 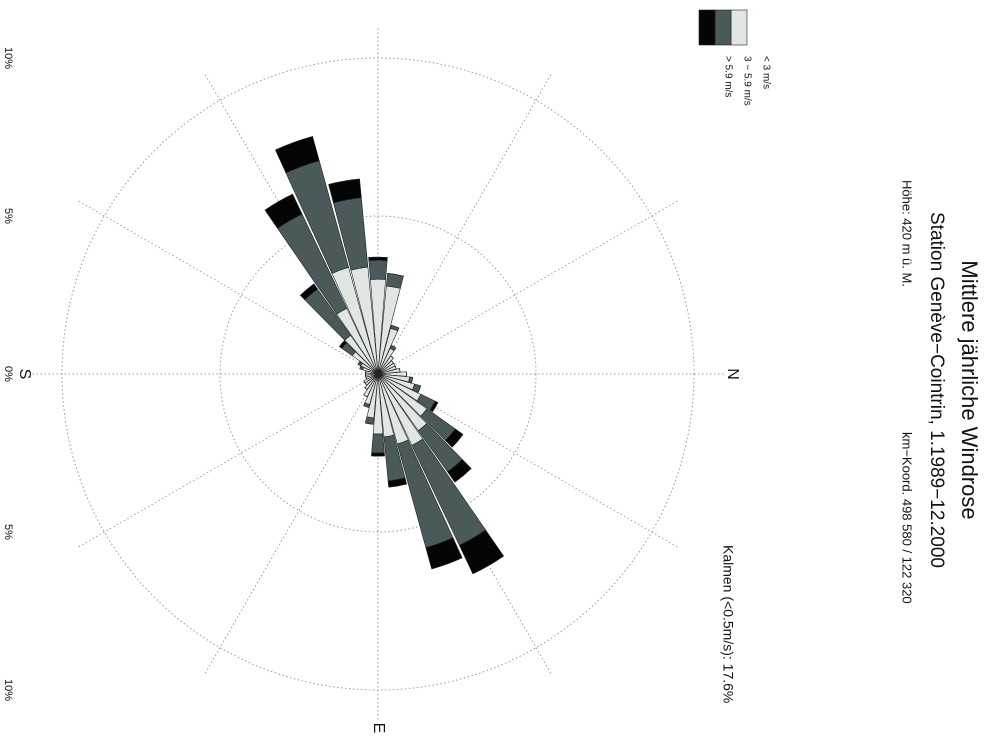 I want to click on legend-label: > 5.9 m/s, so click(x=727, y=76).